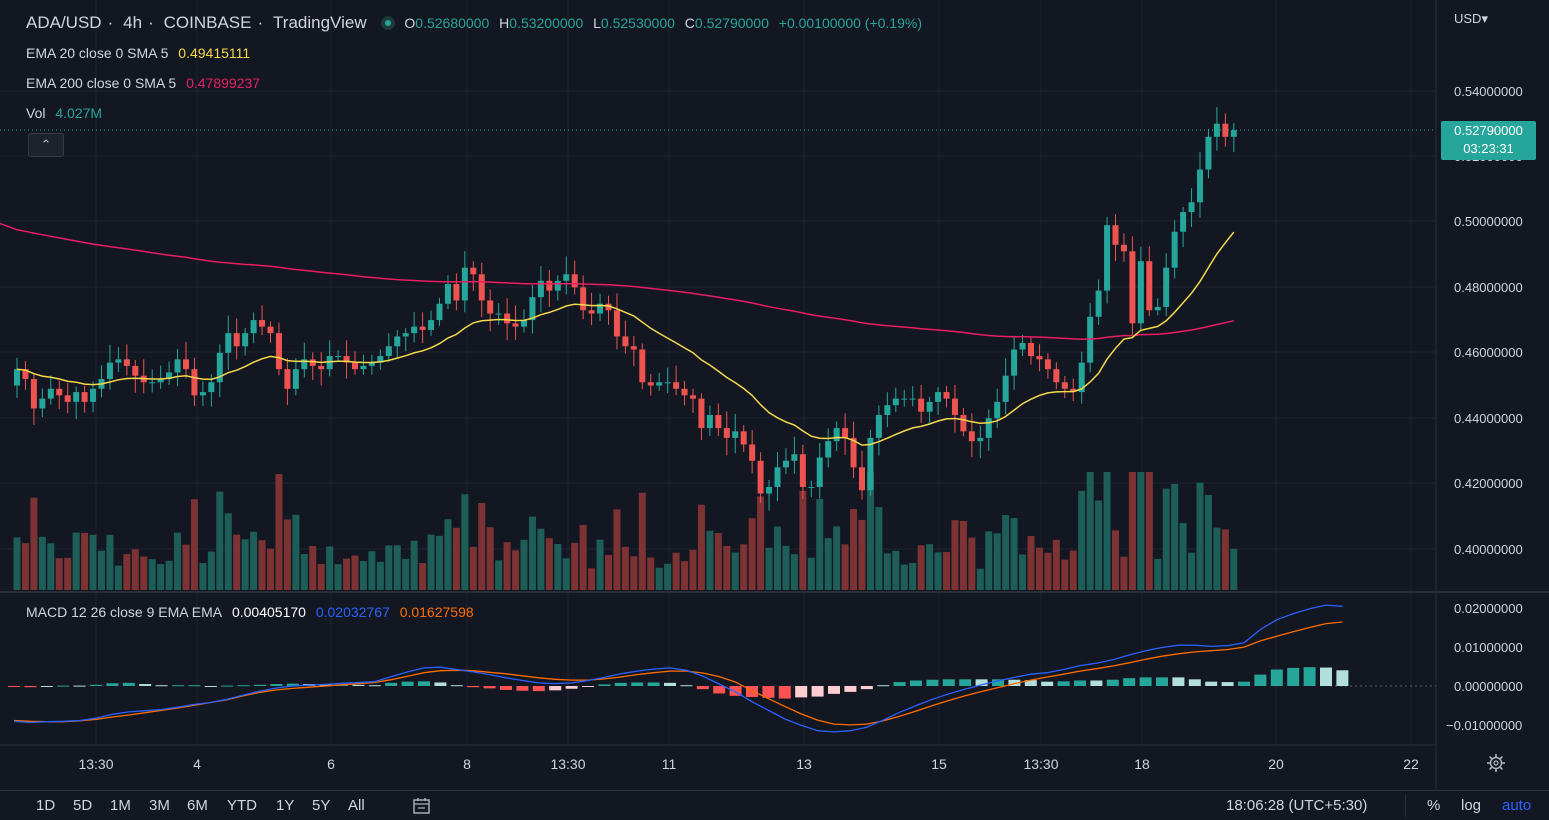 This screenshot has width=1549, height=820. Describe the element at coordinates (197, 805) in the screenshot. I see `range-6m-button: 6M` at that location.